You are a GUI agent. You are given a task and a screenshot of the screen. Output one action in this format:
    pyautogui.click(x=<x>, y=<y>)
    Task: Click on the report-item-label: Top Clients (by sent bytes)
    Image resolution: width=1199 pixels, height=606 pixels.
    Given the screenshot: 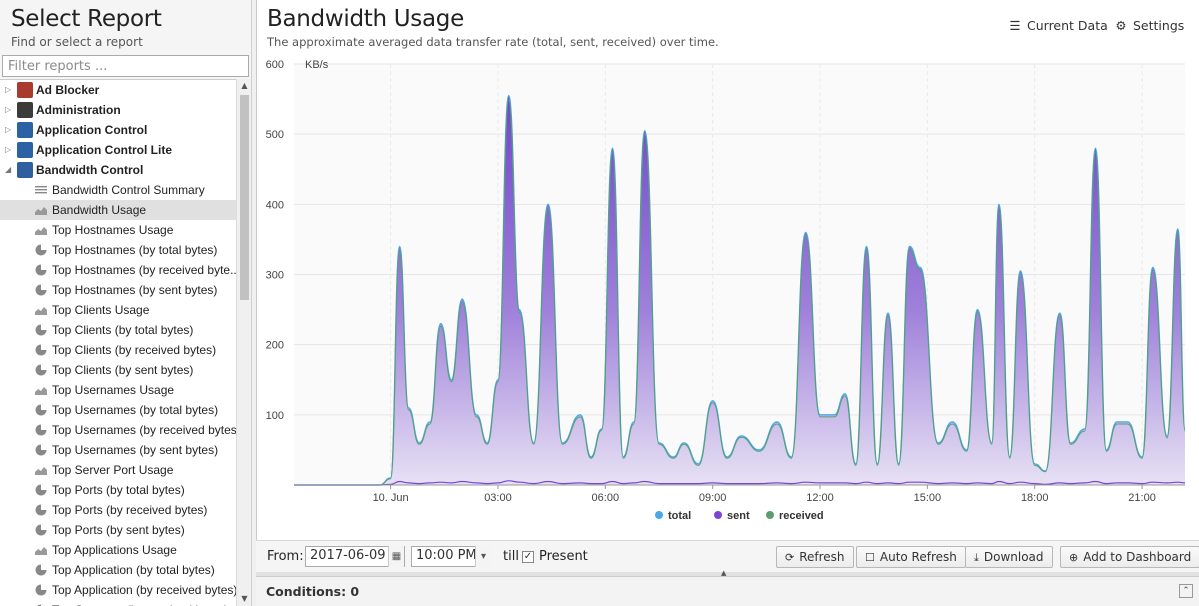 What is the action you would take?
    pyautogui.click(x=123, y=370)
    